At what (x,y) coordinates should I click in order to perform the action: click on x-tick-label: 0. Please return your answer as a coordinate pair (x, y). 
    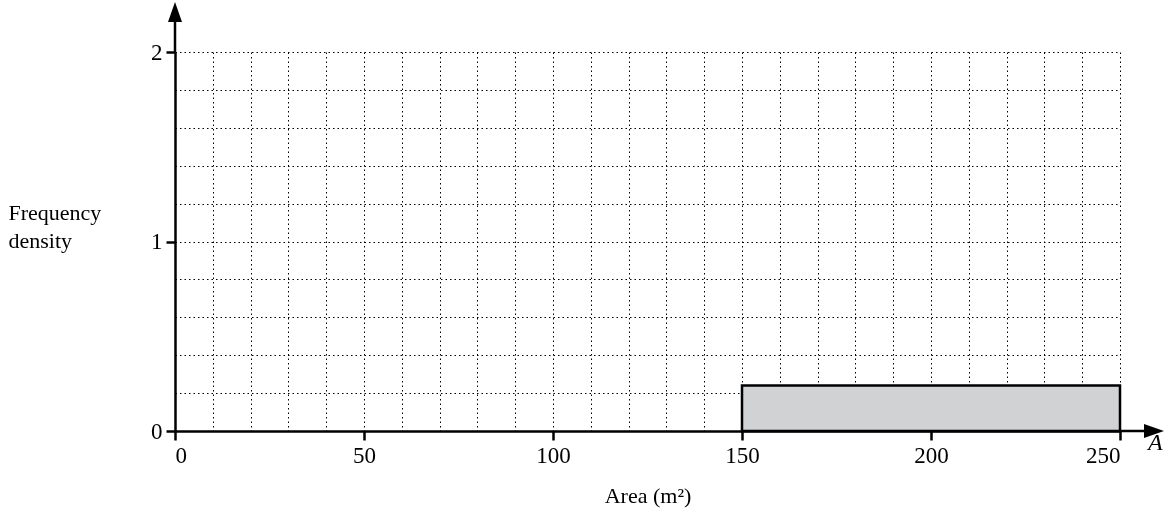
    Looking at the image, I should click on (181, 455).